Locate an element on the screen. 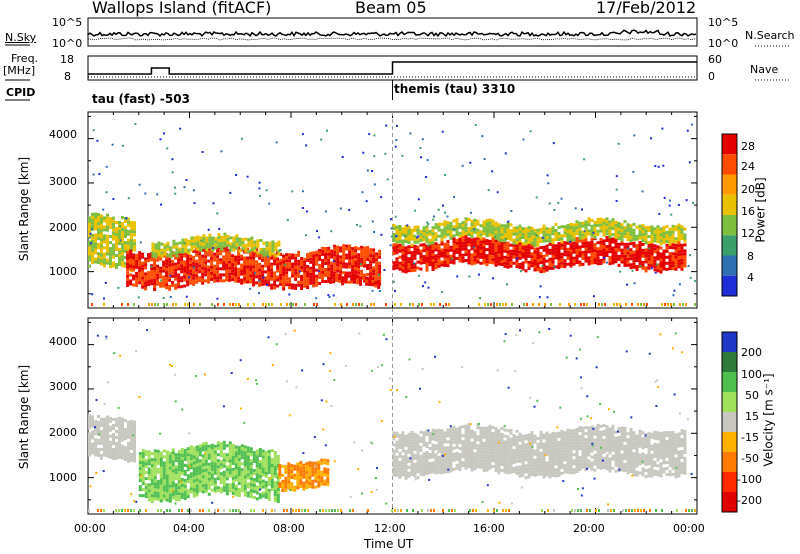 The height and width of the screenshot is (554, 800). ground-cell is located at coordinates (341, 304).